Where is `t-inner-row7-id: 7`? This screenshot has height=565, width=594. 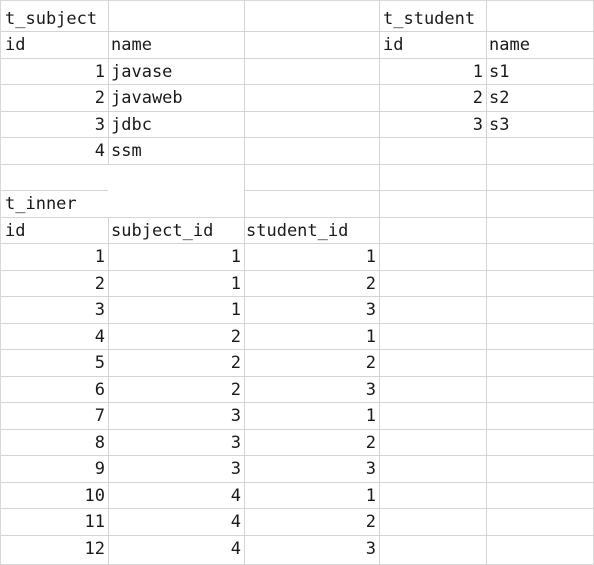
t-inner-row7-id: 7 is located at coordinates (99, 416).